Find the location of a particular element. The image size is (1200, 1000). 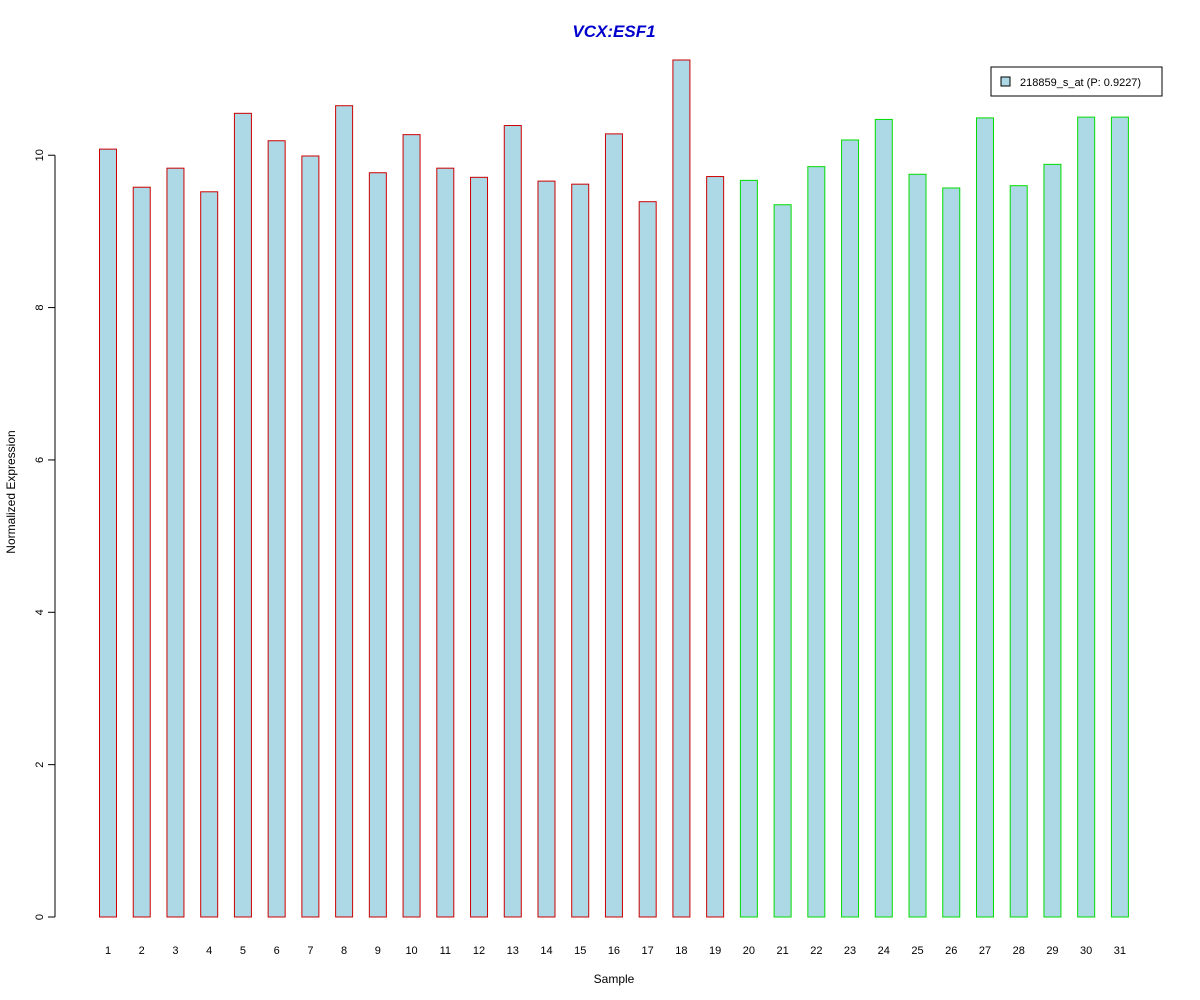

x-tick-label-22: 22 is located at coordinates (816, 951).